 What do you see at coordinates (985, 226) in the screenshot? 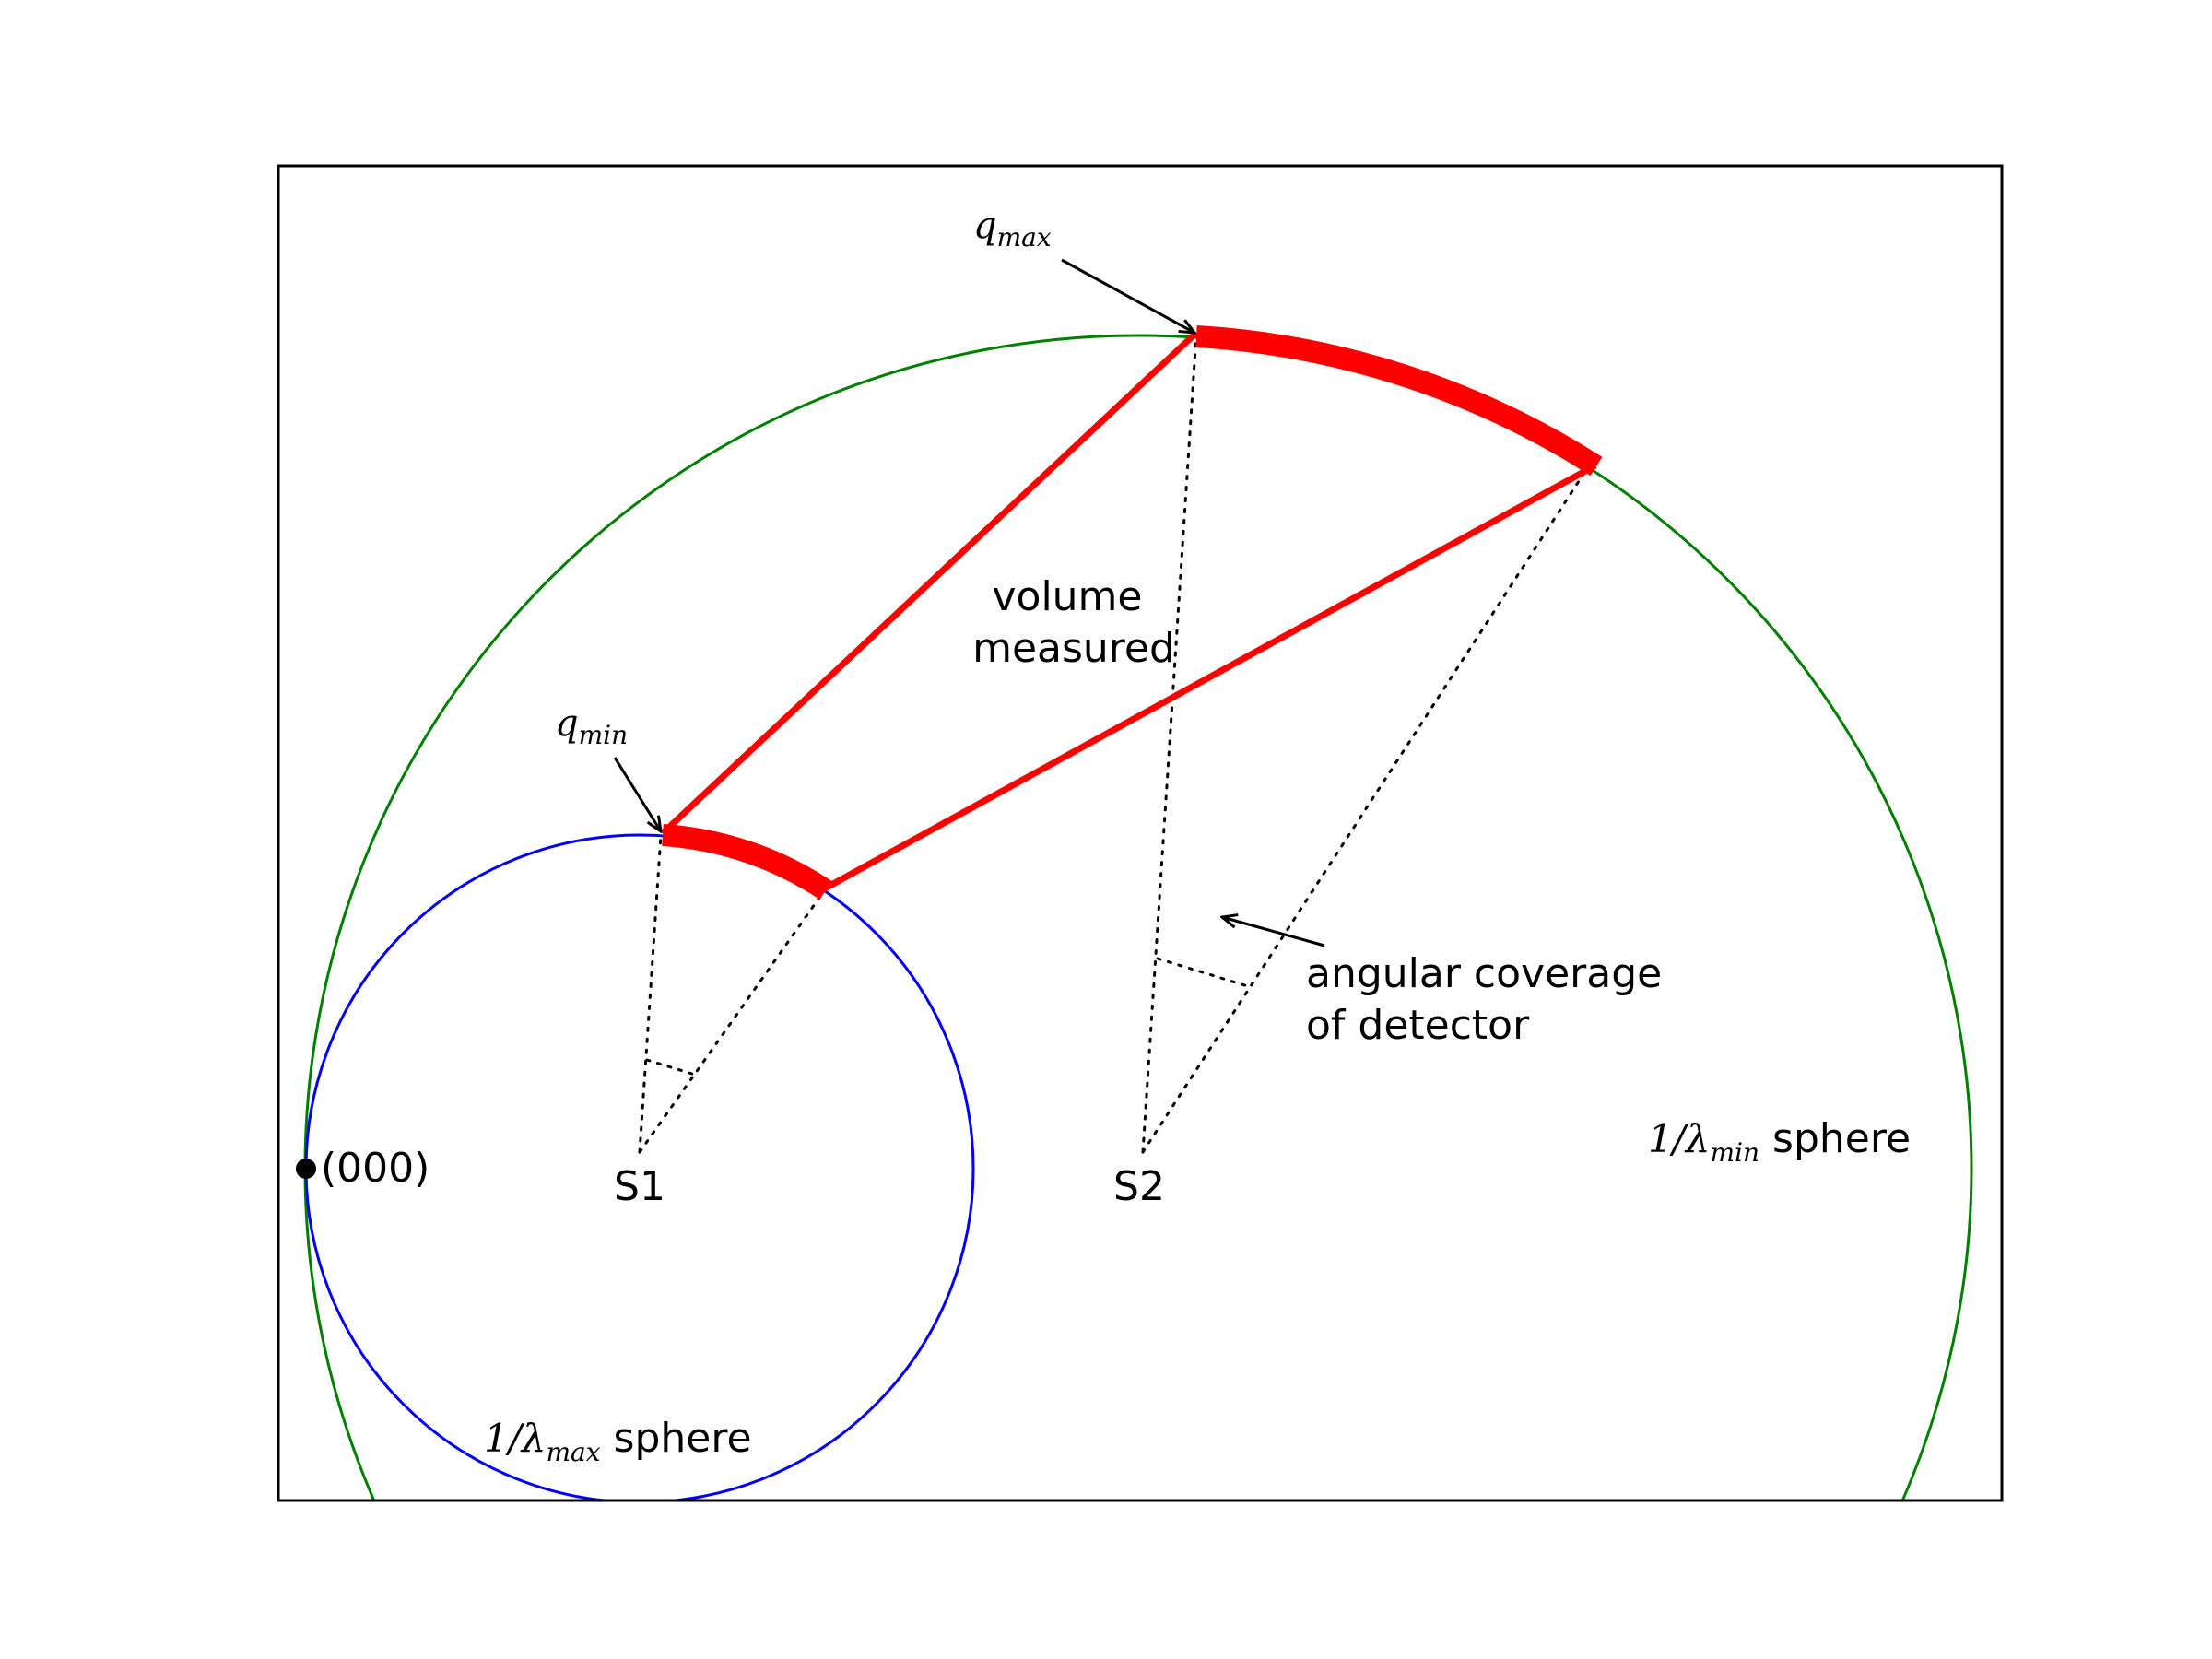
I see `qmax-symbol: q` at bounding box center [985, 226].